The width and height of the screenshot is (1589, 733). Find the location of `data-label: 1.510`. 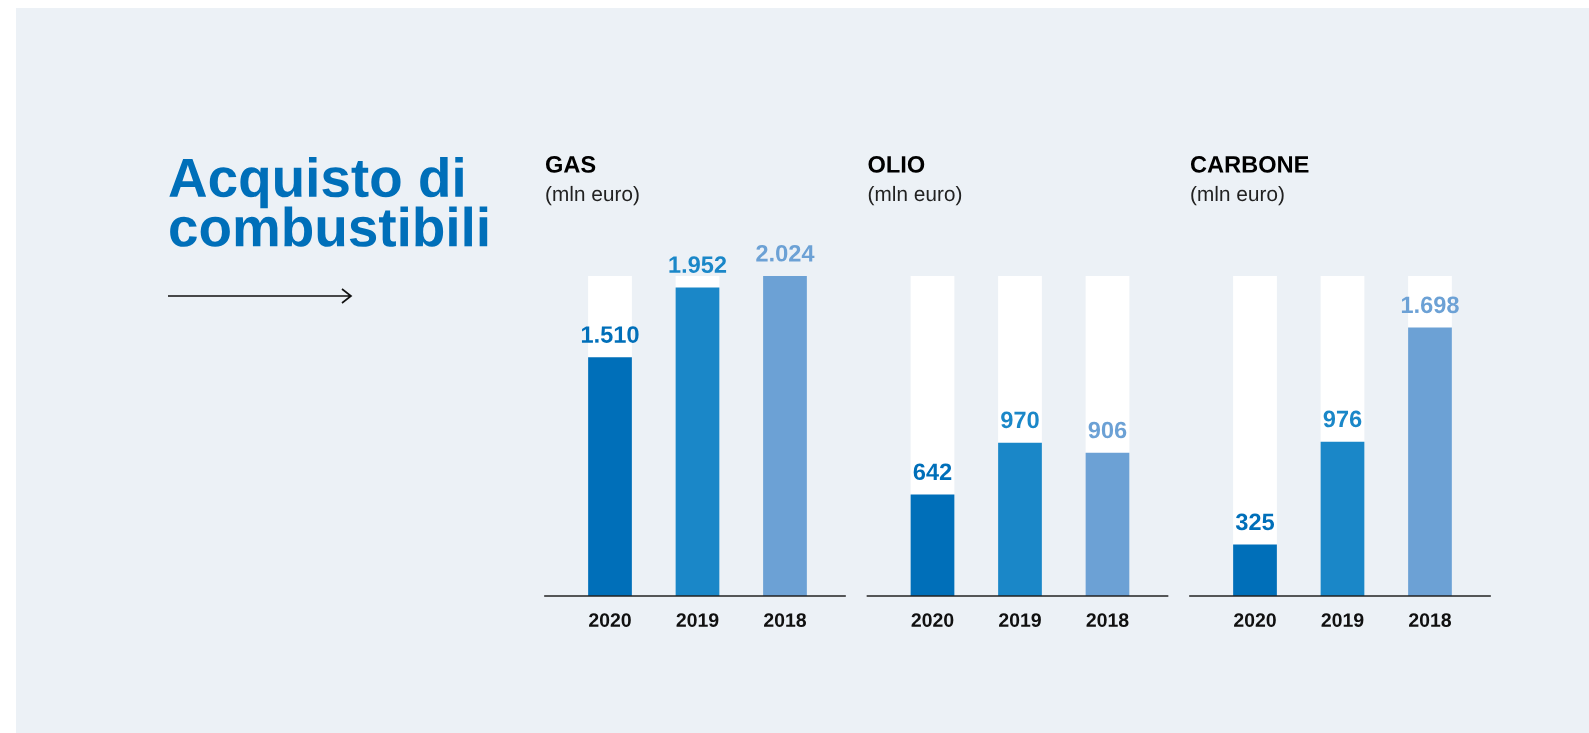

data-label: 1.510 is located at coordinates (610, 334).